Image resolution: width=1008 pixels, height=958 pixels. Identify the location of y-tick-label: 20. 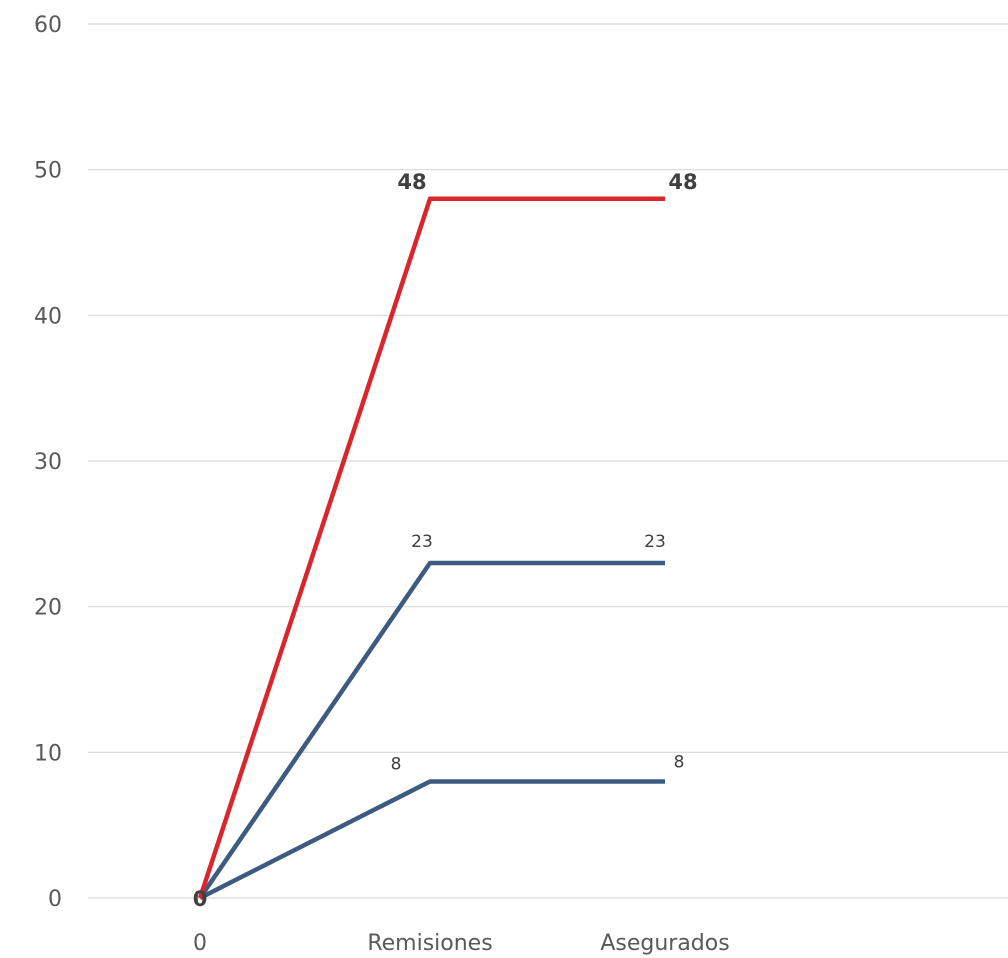
(48, 608).